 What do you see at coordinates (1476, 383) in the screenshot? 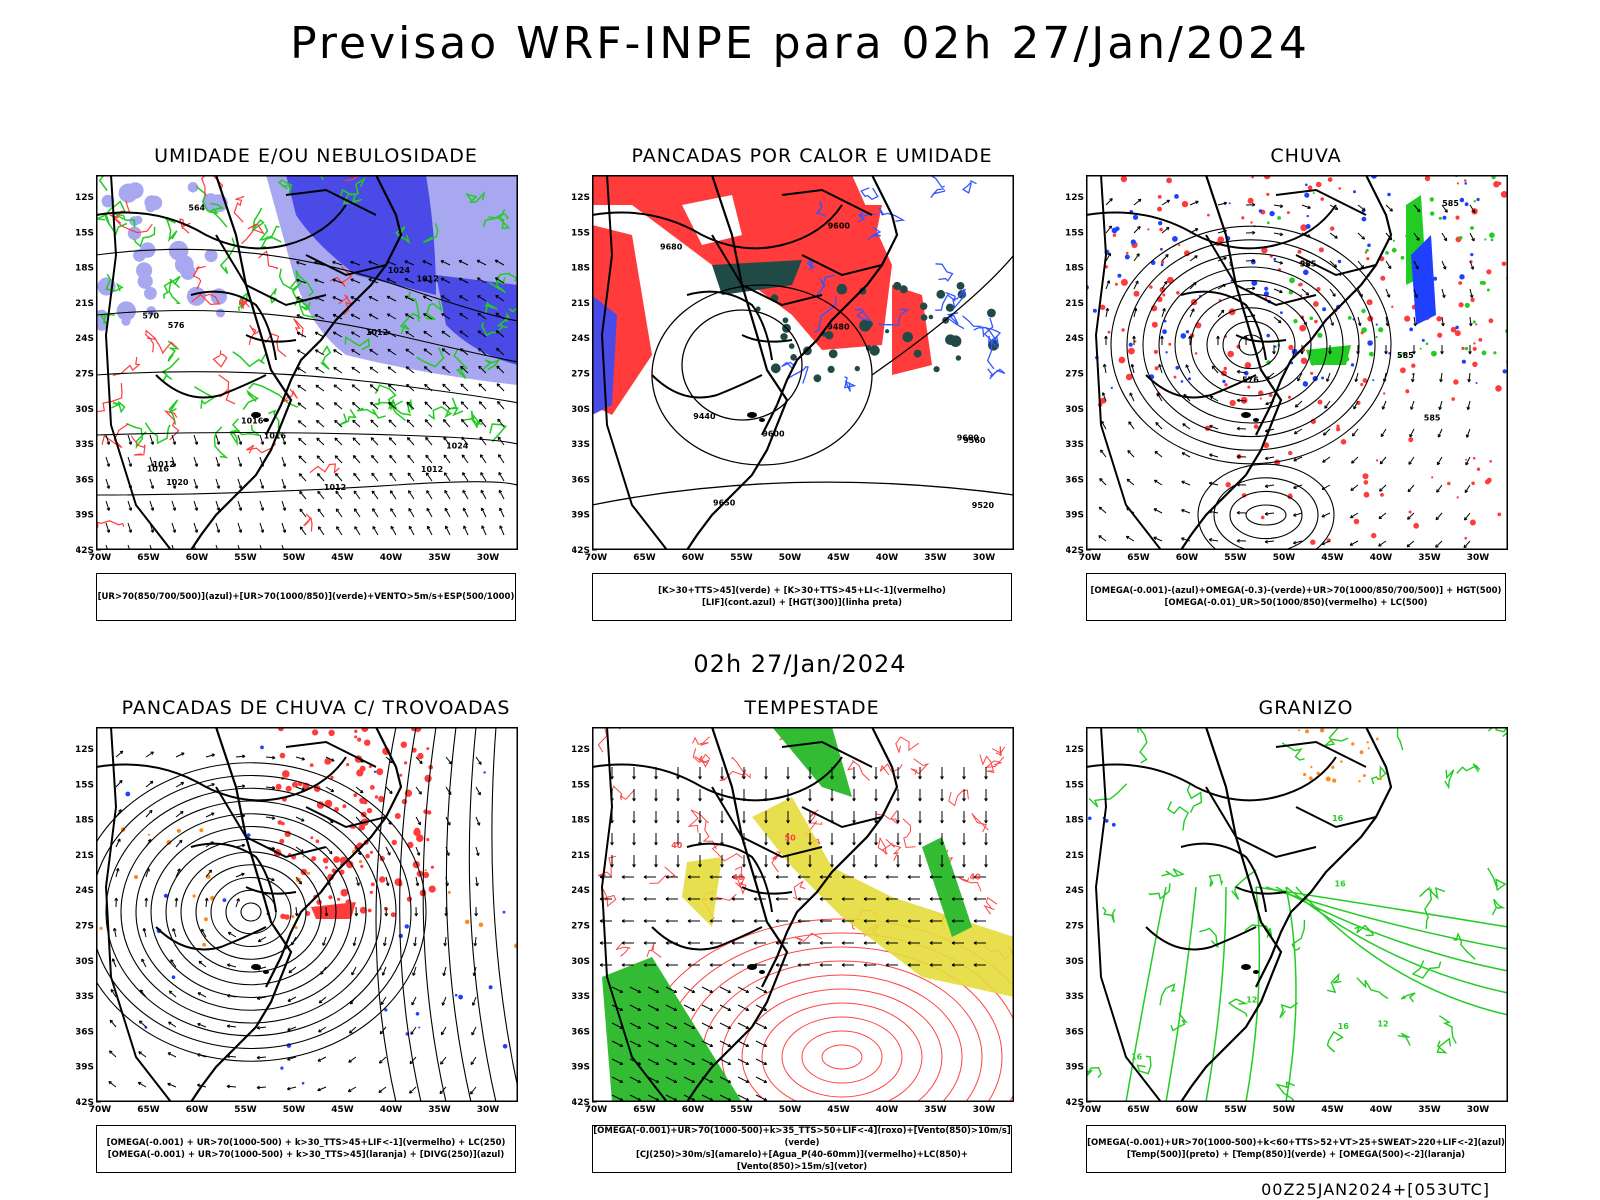
I see `rain-blue-patch` at bounding box center [1476, 383].